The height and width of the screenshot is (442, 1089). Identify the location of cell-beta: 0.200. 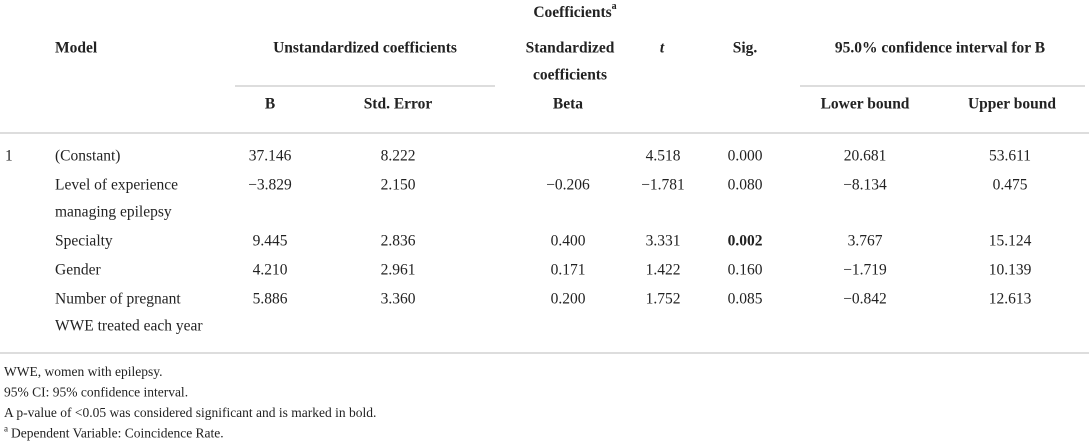
(568, 299).